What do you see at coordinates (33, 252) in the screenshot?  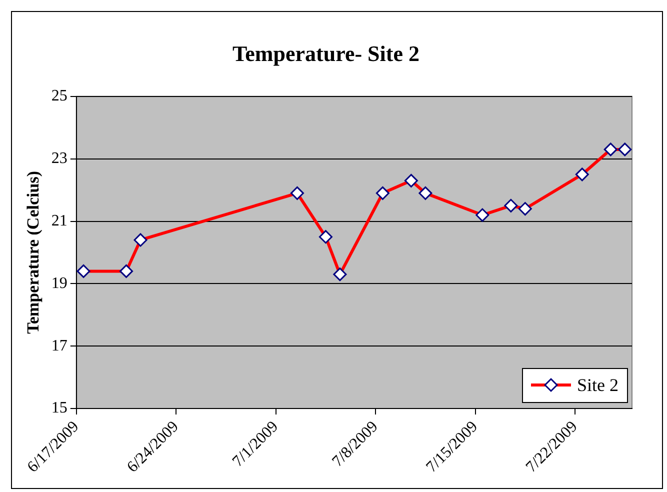 I see `y-axis-title: Temperature (Celcius)` at bounding box center [33, 252].